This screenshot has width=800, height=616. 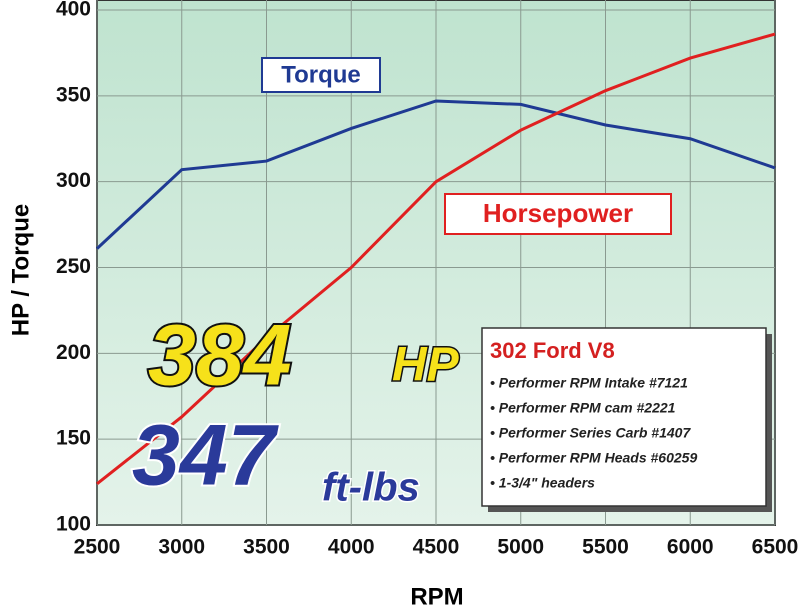 What do you see at coordinates (426, 365) in the screenshot?
I see `headline-hp-unit: HP` at bounding box center [426, 365].